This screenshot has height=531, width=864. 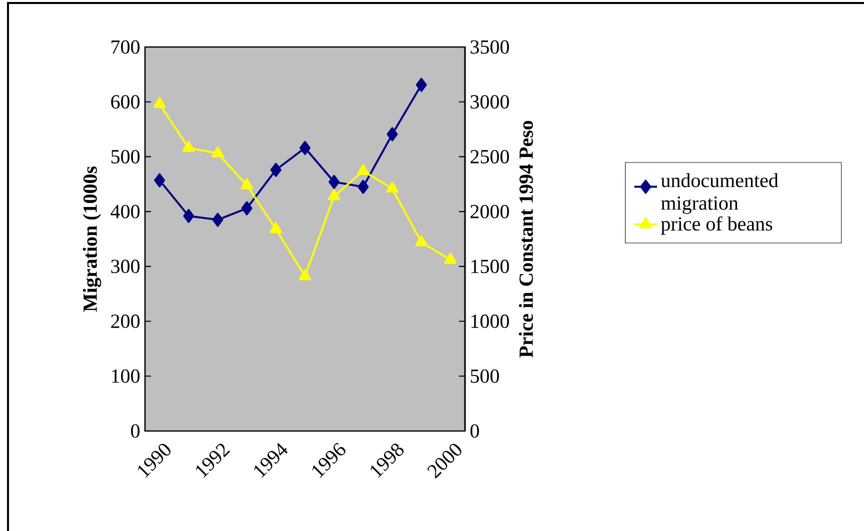 I want to click on y2-tick-label: 1000, so click(x=490, y=321).